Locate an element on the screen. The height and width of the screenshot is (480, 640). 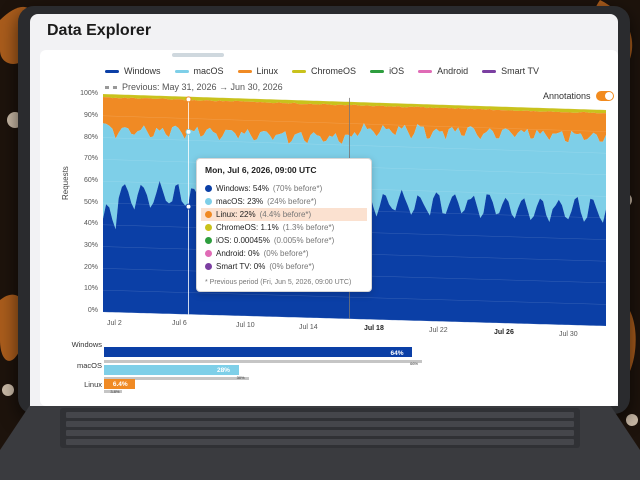
tooltip-previous-value: (70% before*) is located at coordinates (297, 188).